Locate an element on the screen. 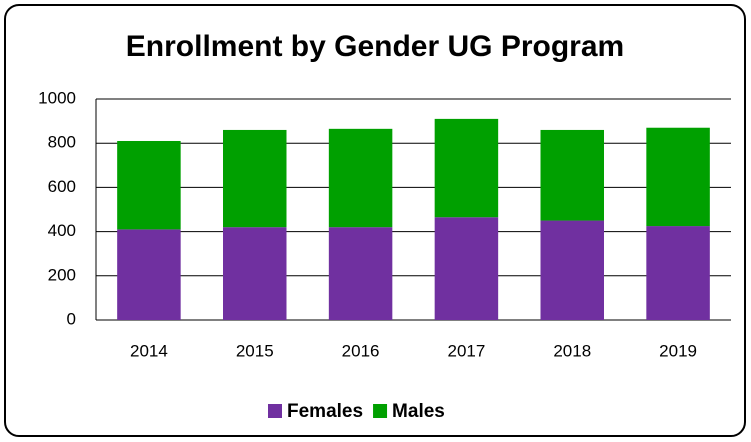  x-tick-label: 2015 is located at coordinates (255, 350).